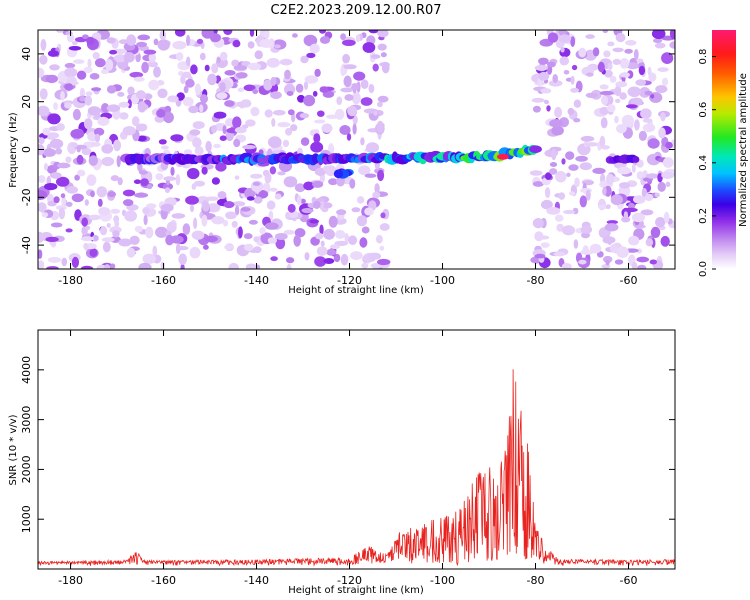  I want to click on heatmap-x-tick-label: -80, so click(536, 280).